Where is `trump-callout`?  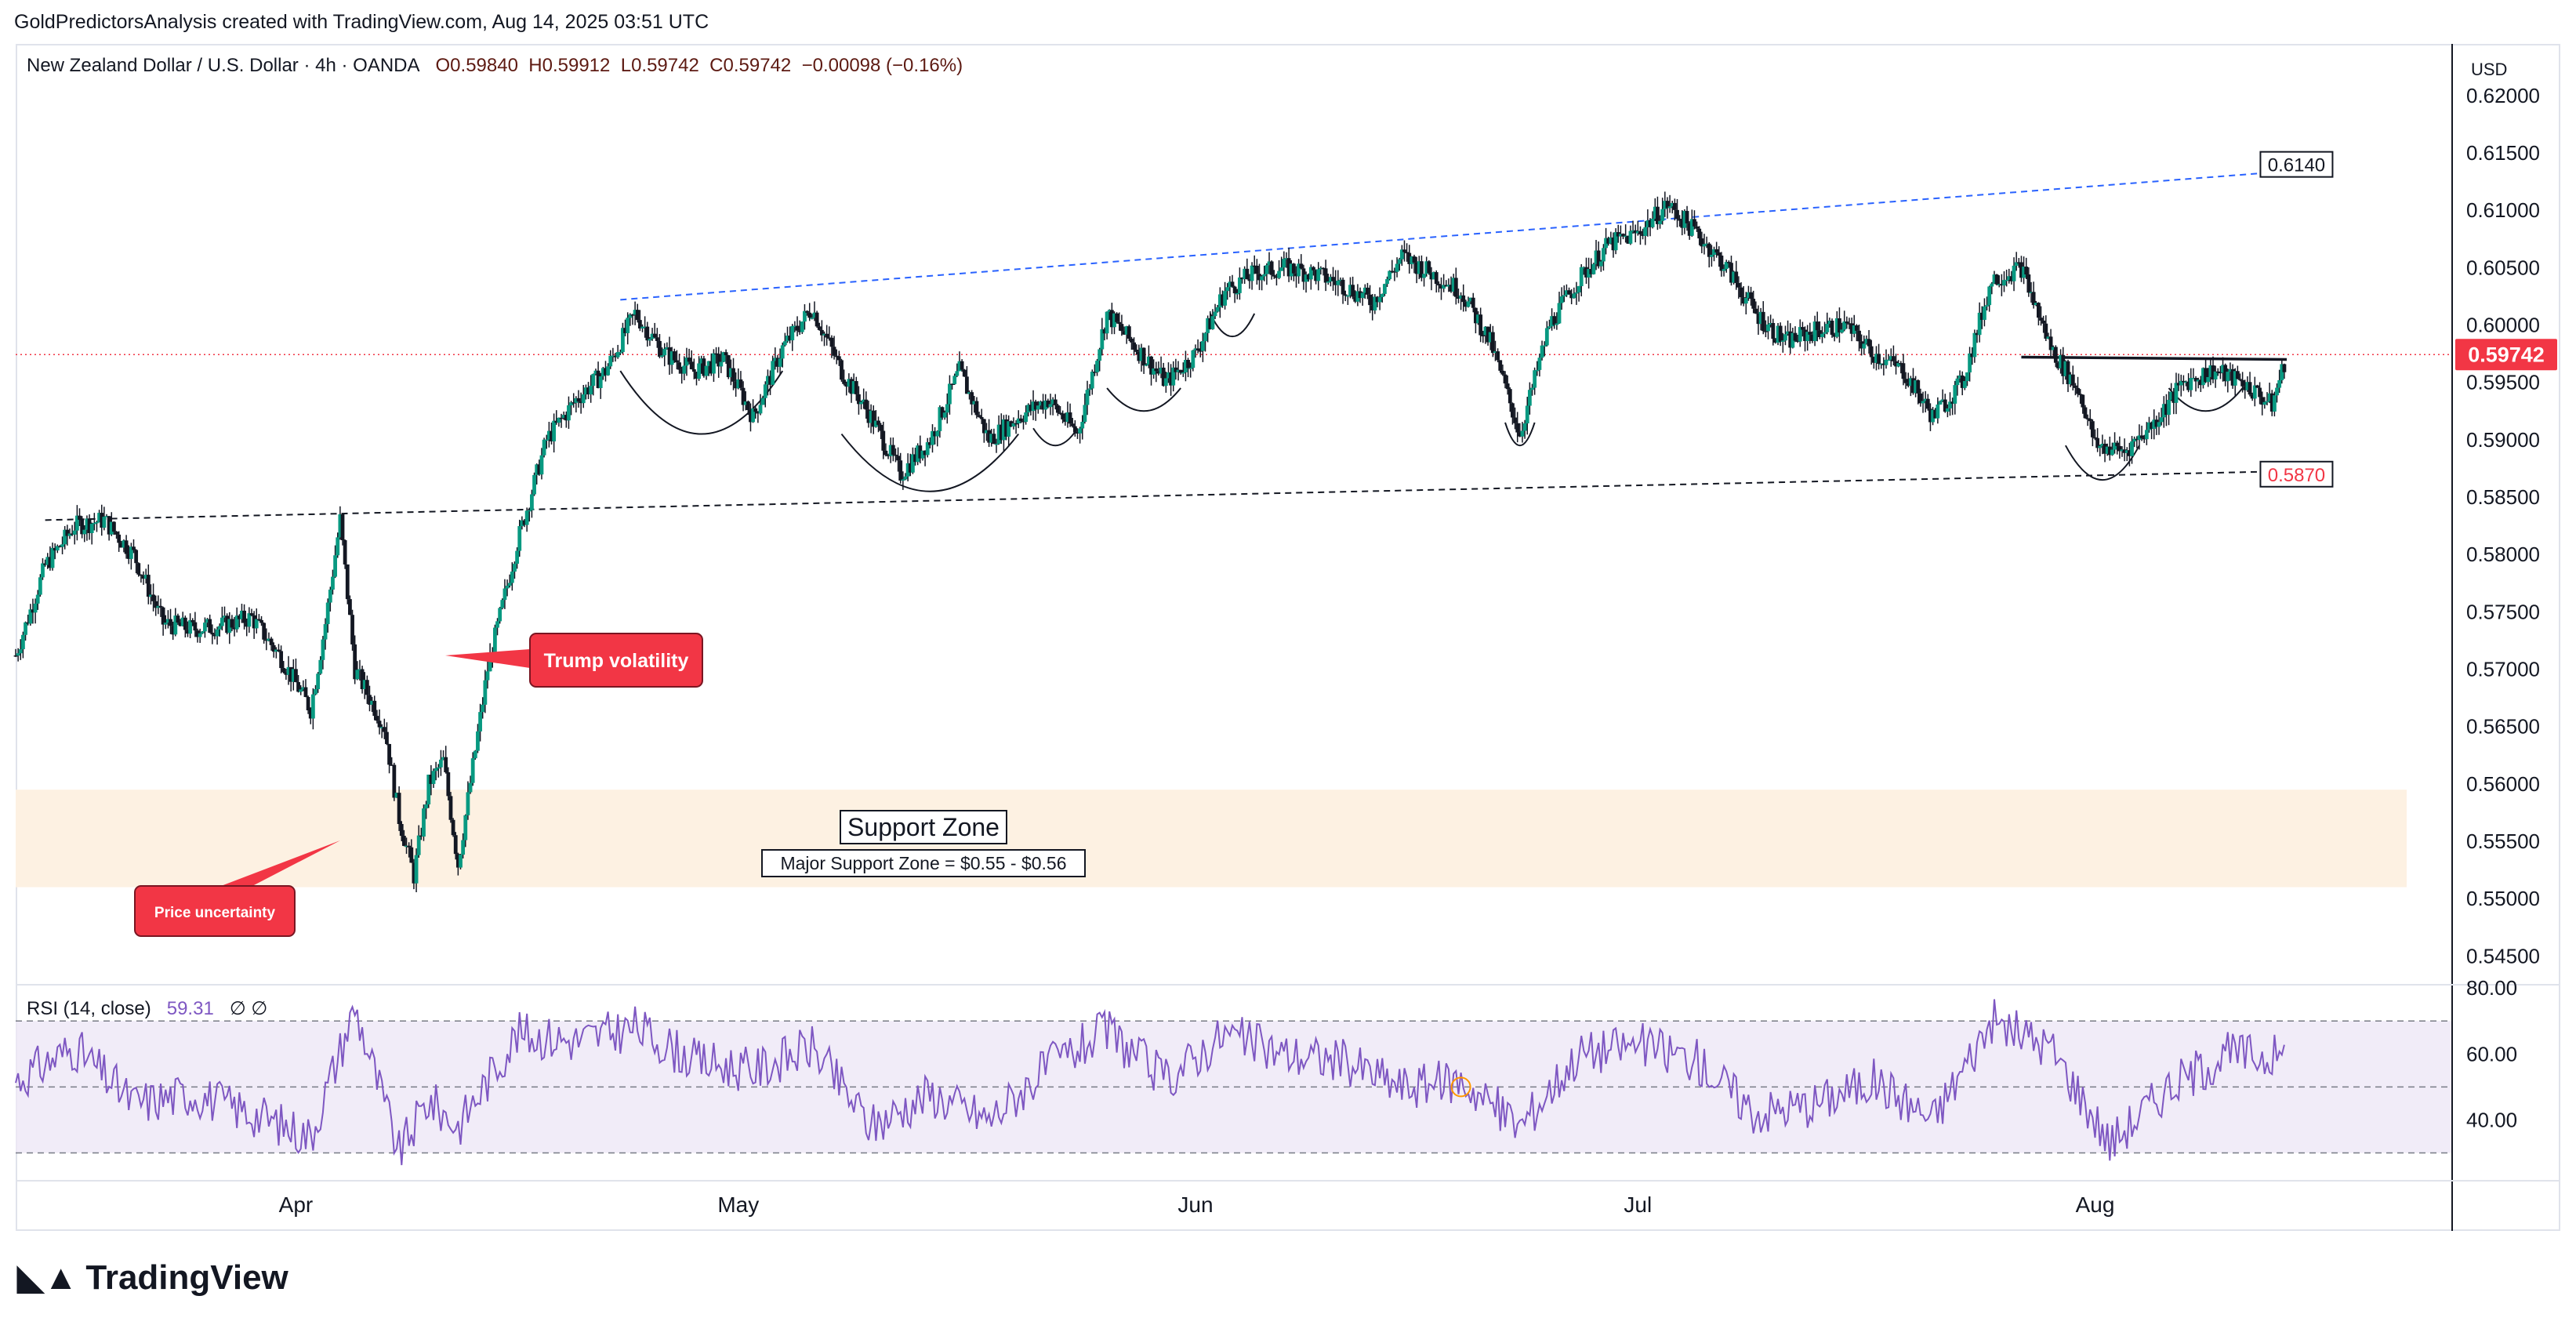 trump-callout is located at coordinates (616, 660).